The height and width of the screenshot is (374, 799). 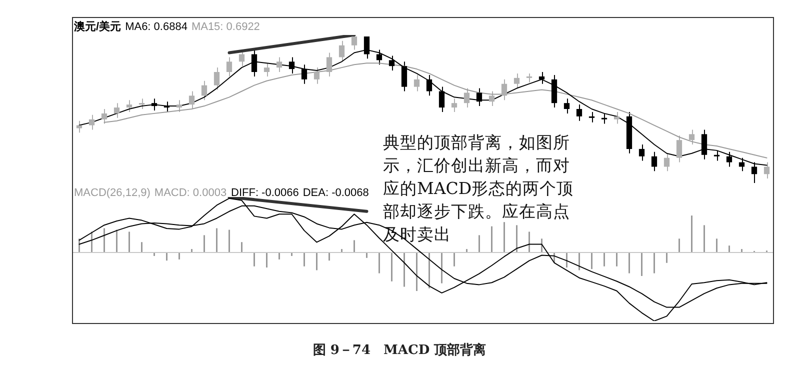 What do you see at coordinates (98, 27) in the screenshot?
I see `chart-title: 澳元/美元` at bounding box center [98, 27].